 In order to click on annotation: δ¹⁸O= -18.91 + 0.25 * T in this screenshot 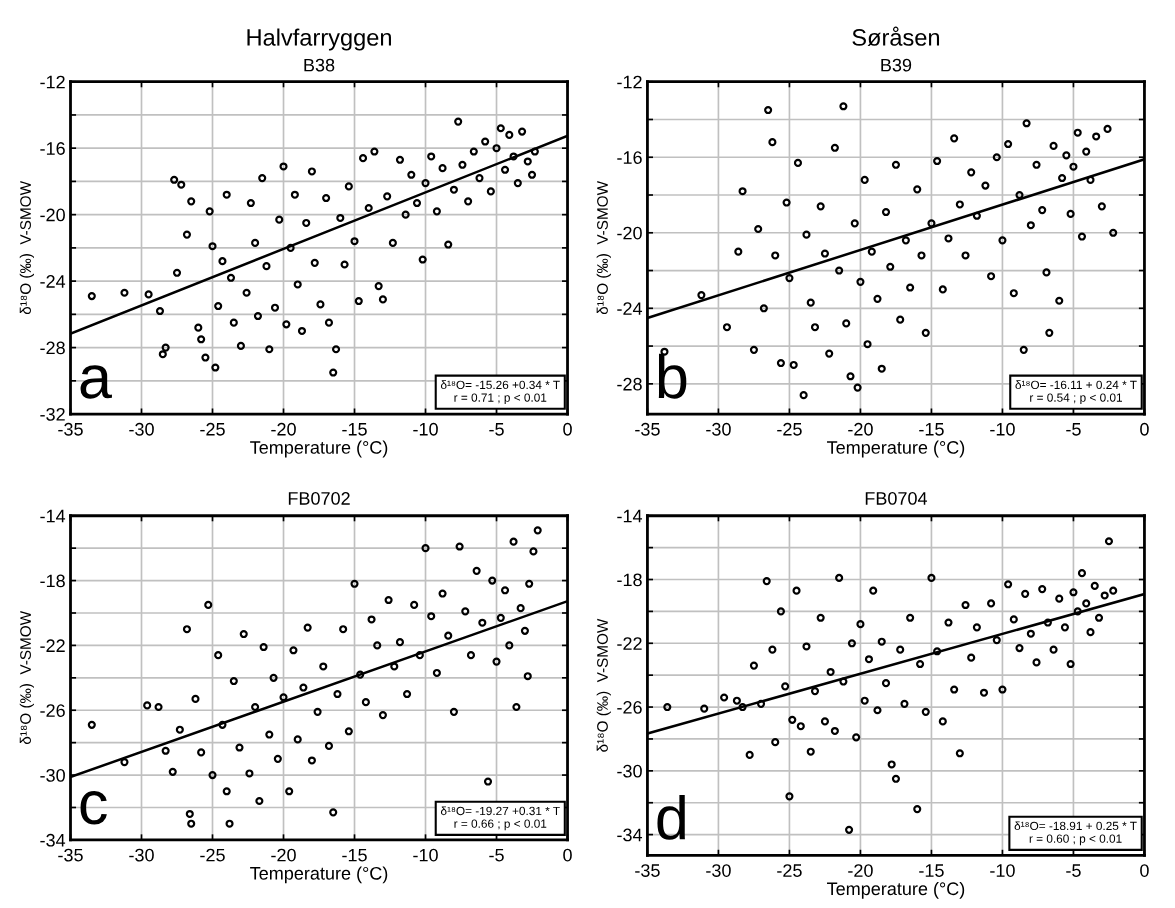, I will do `click(1075, 826)`.